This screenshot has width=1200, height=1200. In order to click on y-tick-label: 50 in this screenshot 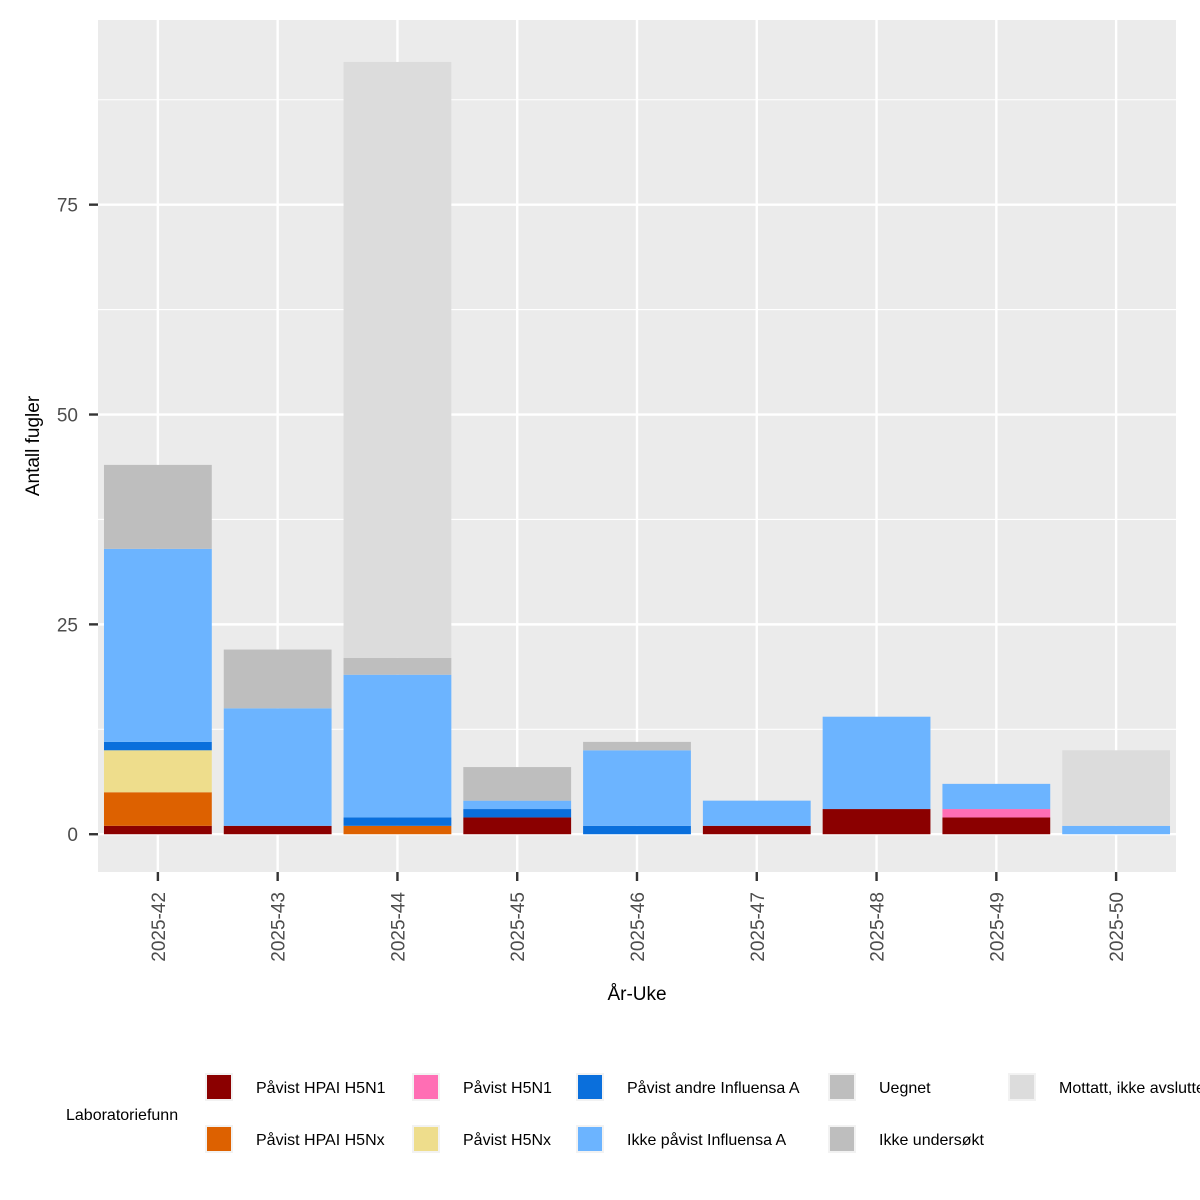, I will do `click(67, 416)`.